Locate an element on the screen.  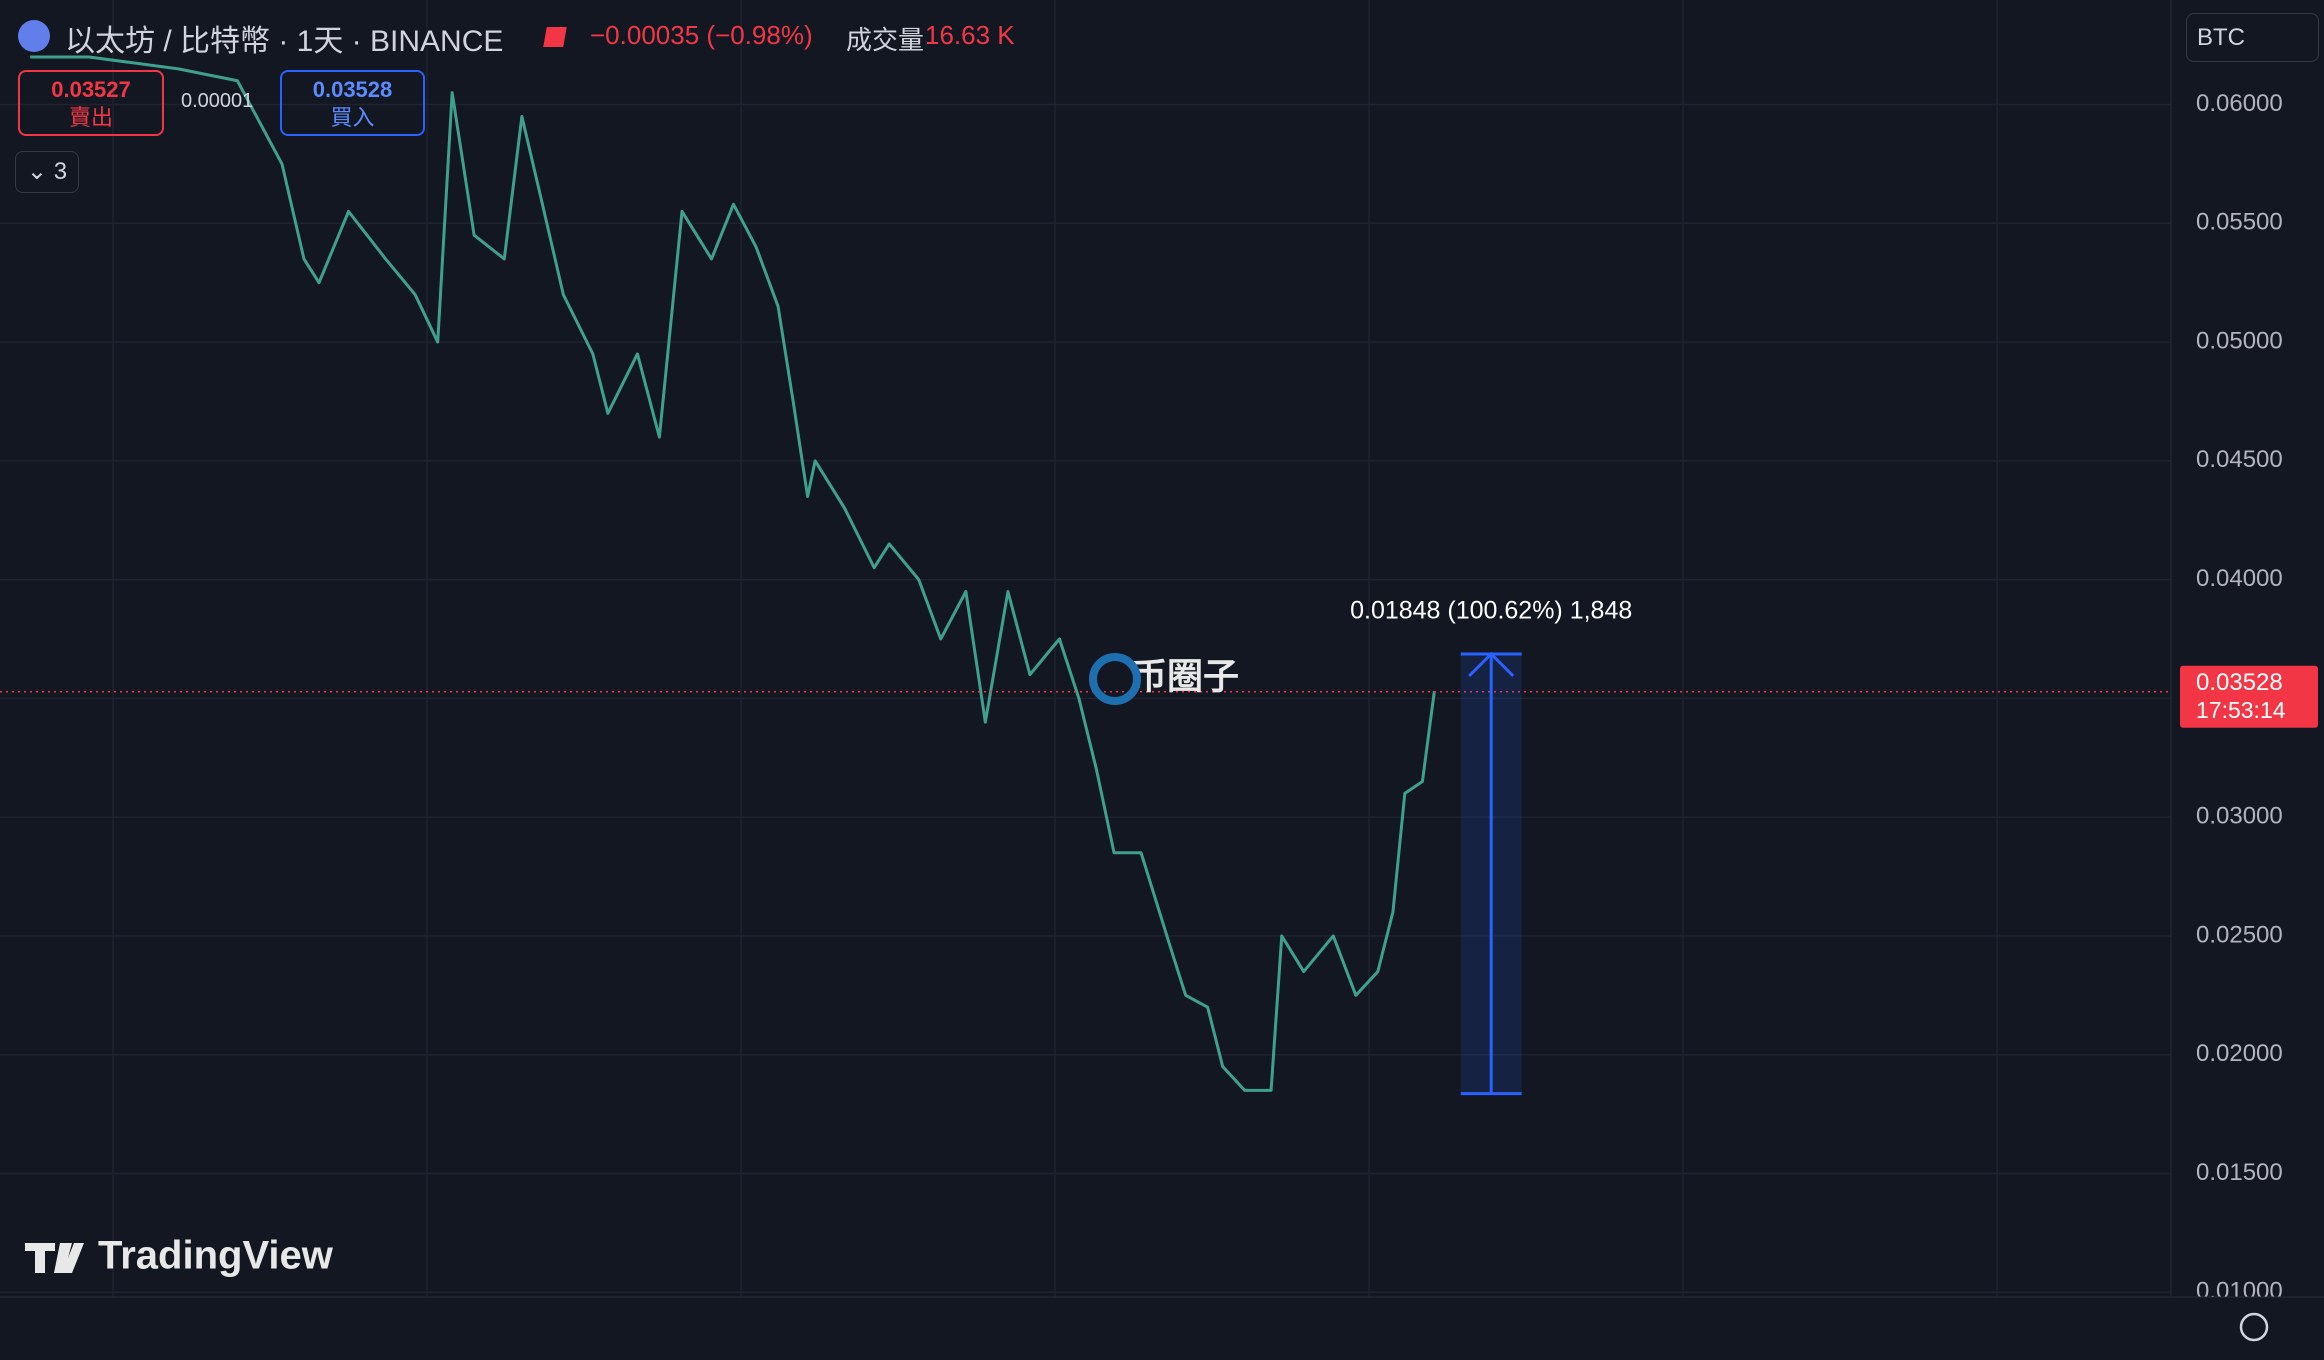
currency-select: BTC is located at coordinates (2252, 37).